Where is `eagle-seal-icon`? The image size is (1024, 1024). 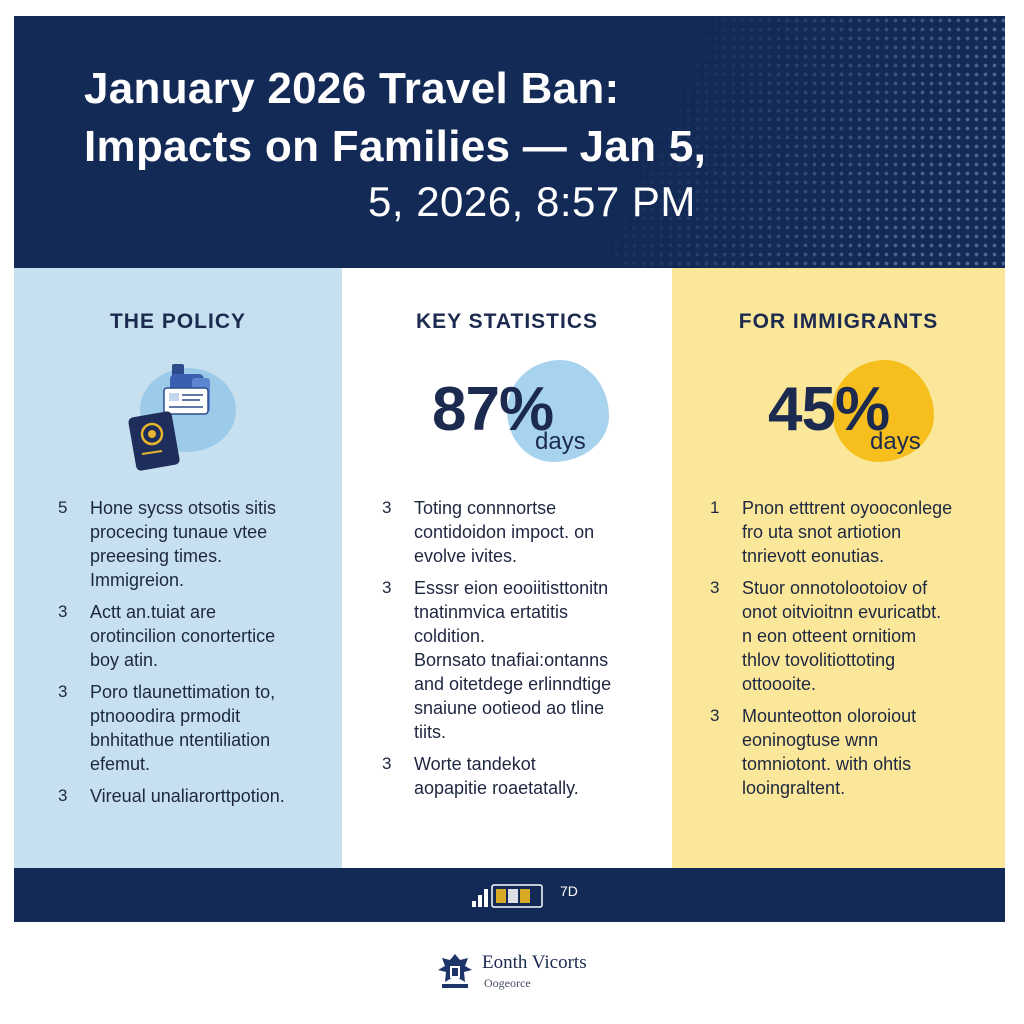 eagle-seal-icon is located at coordinates (455, 971).